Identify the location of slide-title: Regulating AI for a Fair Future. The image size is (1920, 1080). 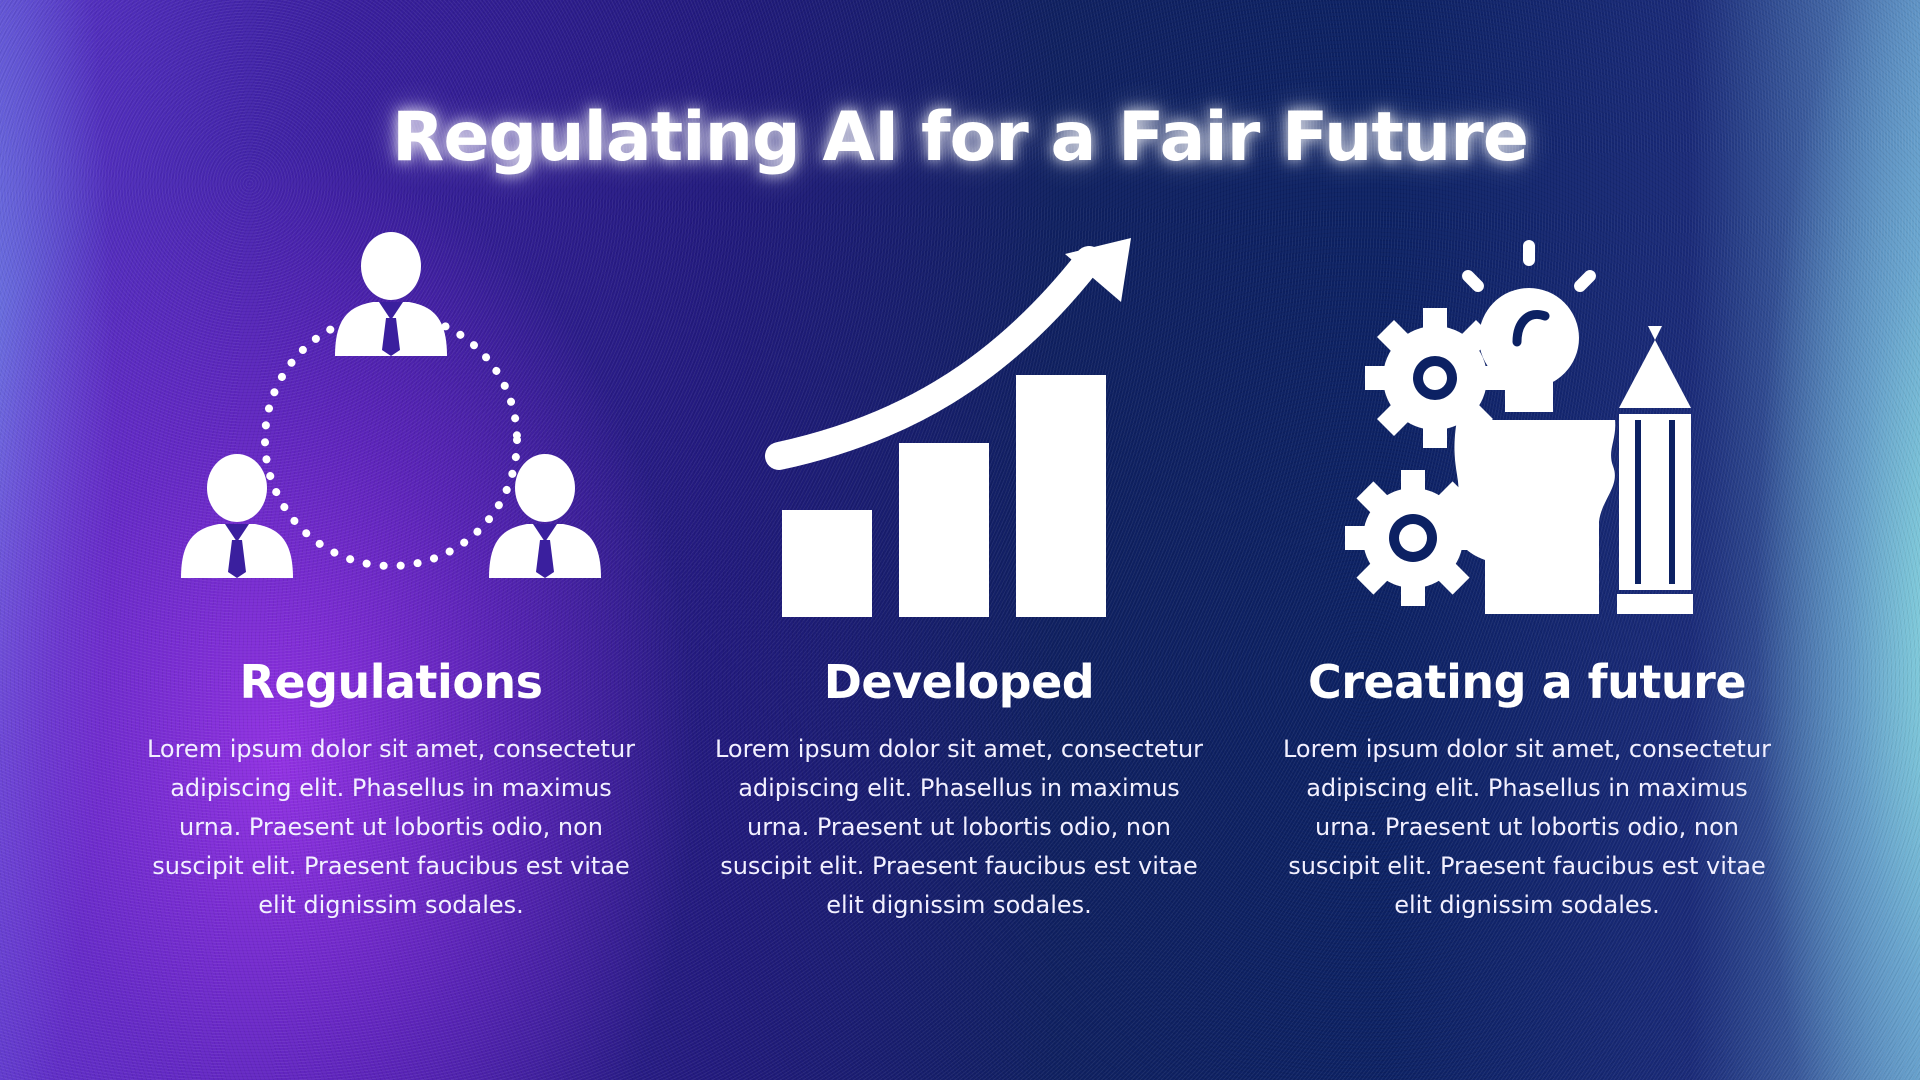
(960, 137).